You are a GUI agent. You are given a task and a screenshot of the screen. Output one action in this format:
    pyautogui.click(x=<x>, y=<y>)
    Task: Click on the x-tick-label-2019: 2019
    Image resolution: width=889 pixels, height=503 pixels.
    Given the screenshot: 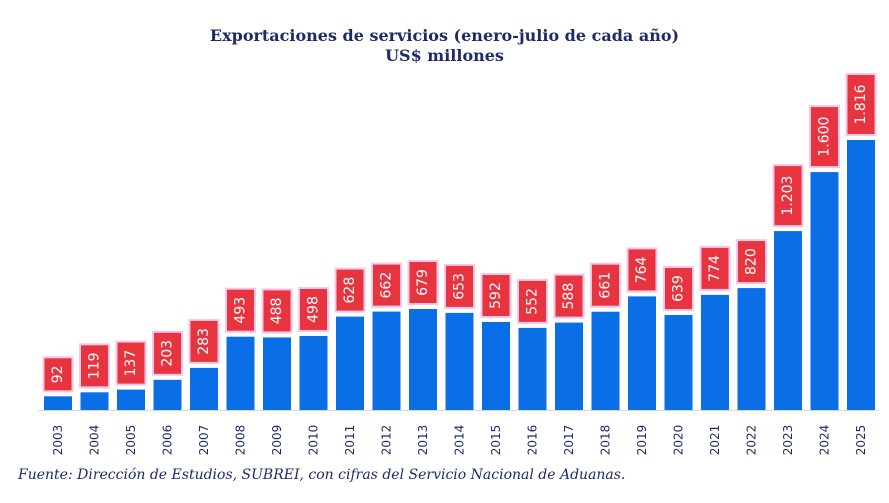 What is the action you would take?
    pyautogui.click(x=642, y=440)
    